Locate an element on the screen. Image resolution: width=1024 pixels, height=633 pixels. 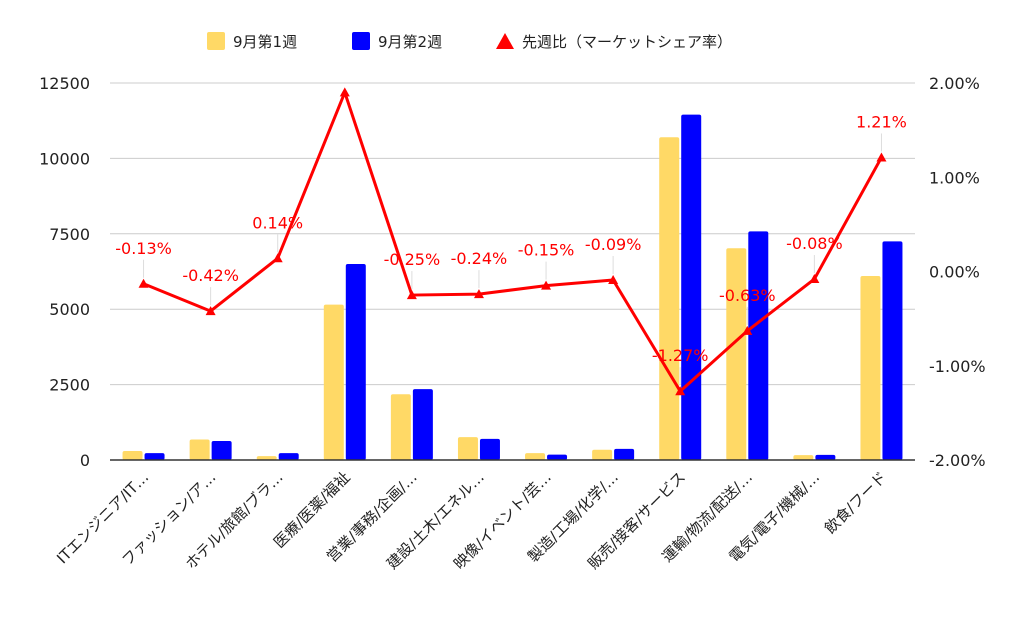
legend: 9月第1週 9月第2週 先週比（マーケットシェア率） is located at coordinates (469, 41).